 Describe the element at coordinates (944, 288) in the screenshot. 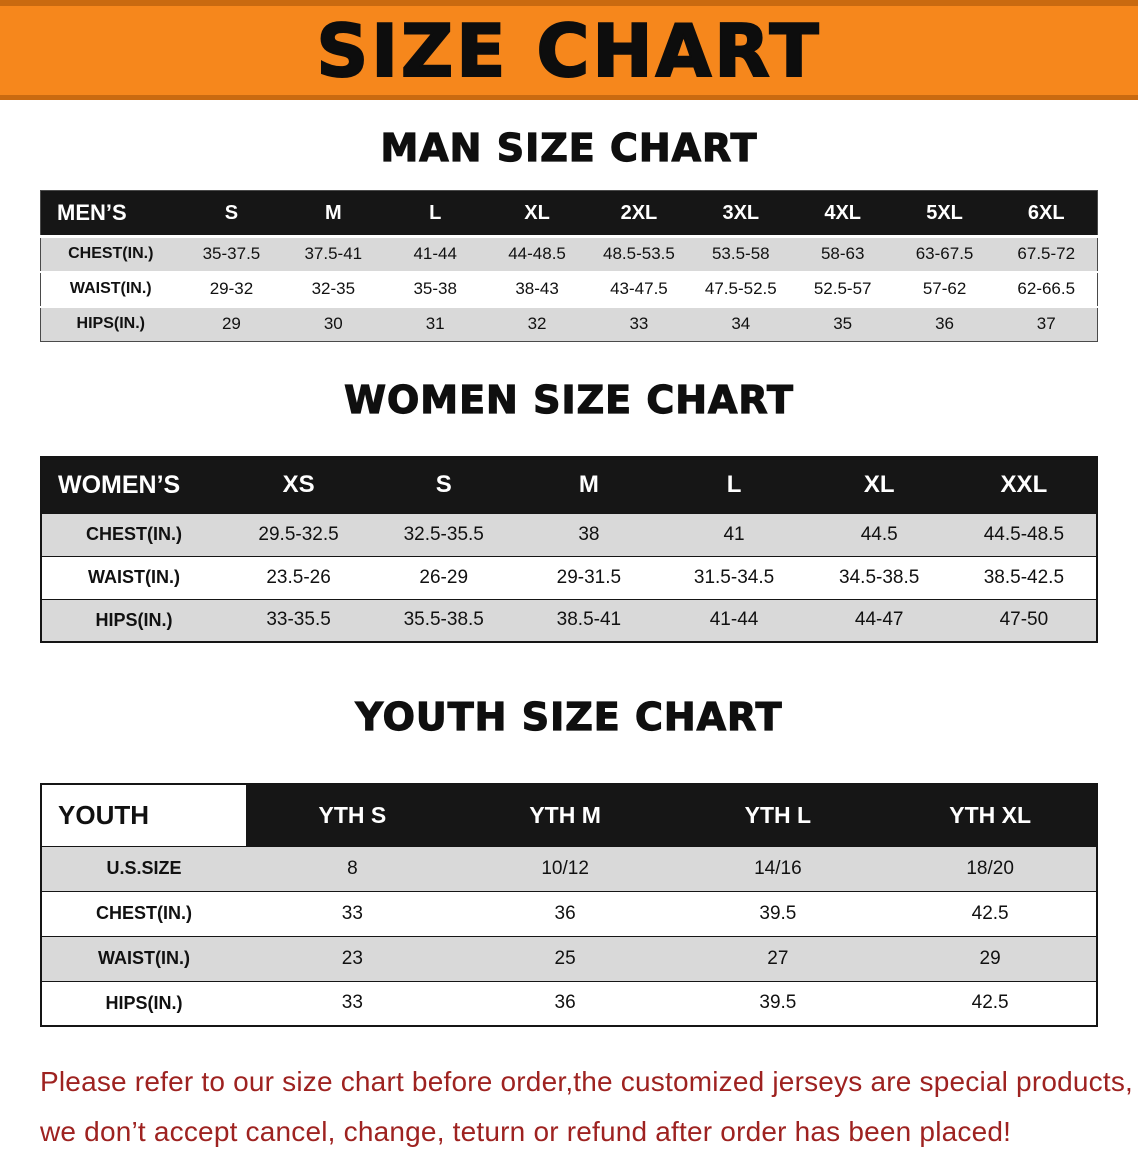

I see `measurement-value: 57-62` at that location.